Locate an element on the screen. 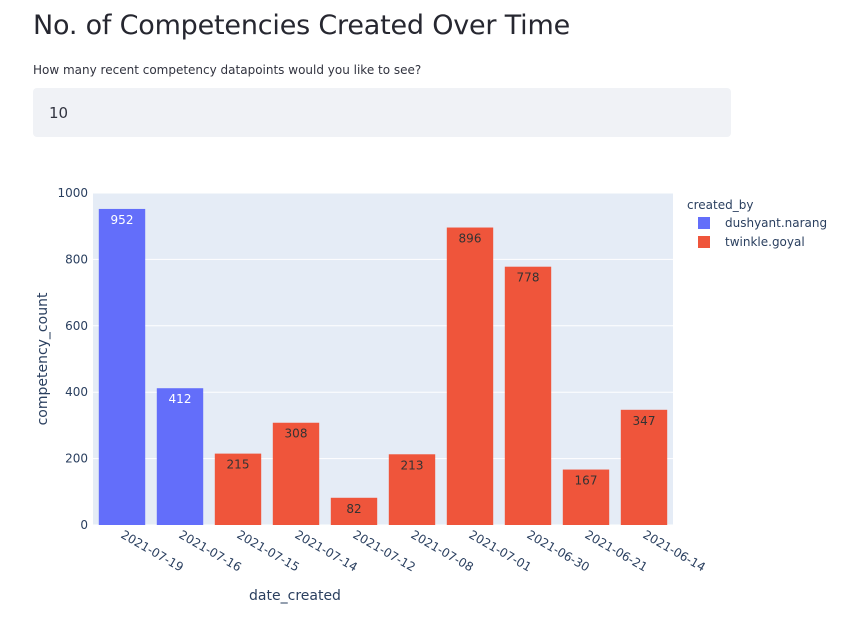  legend-item-label: dushyant.narang is located at coordinates (776, 223).